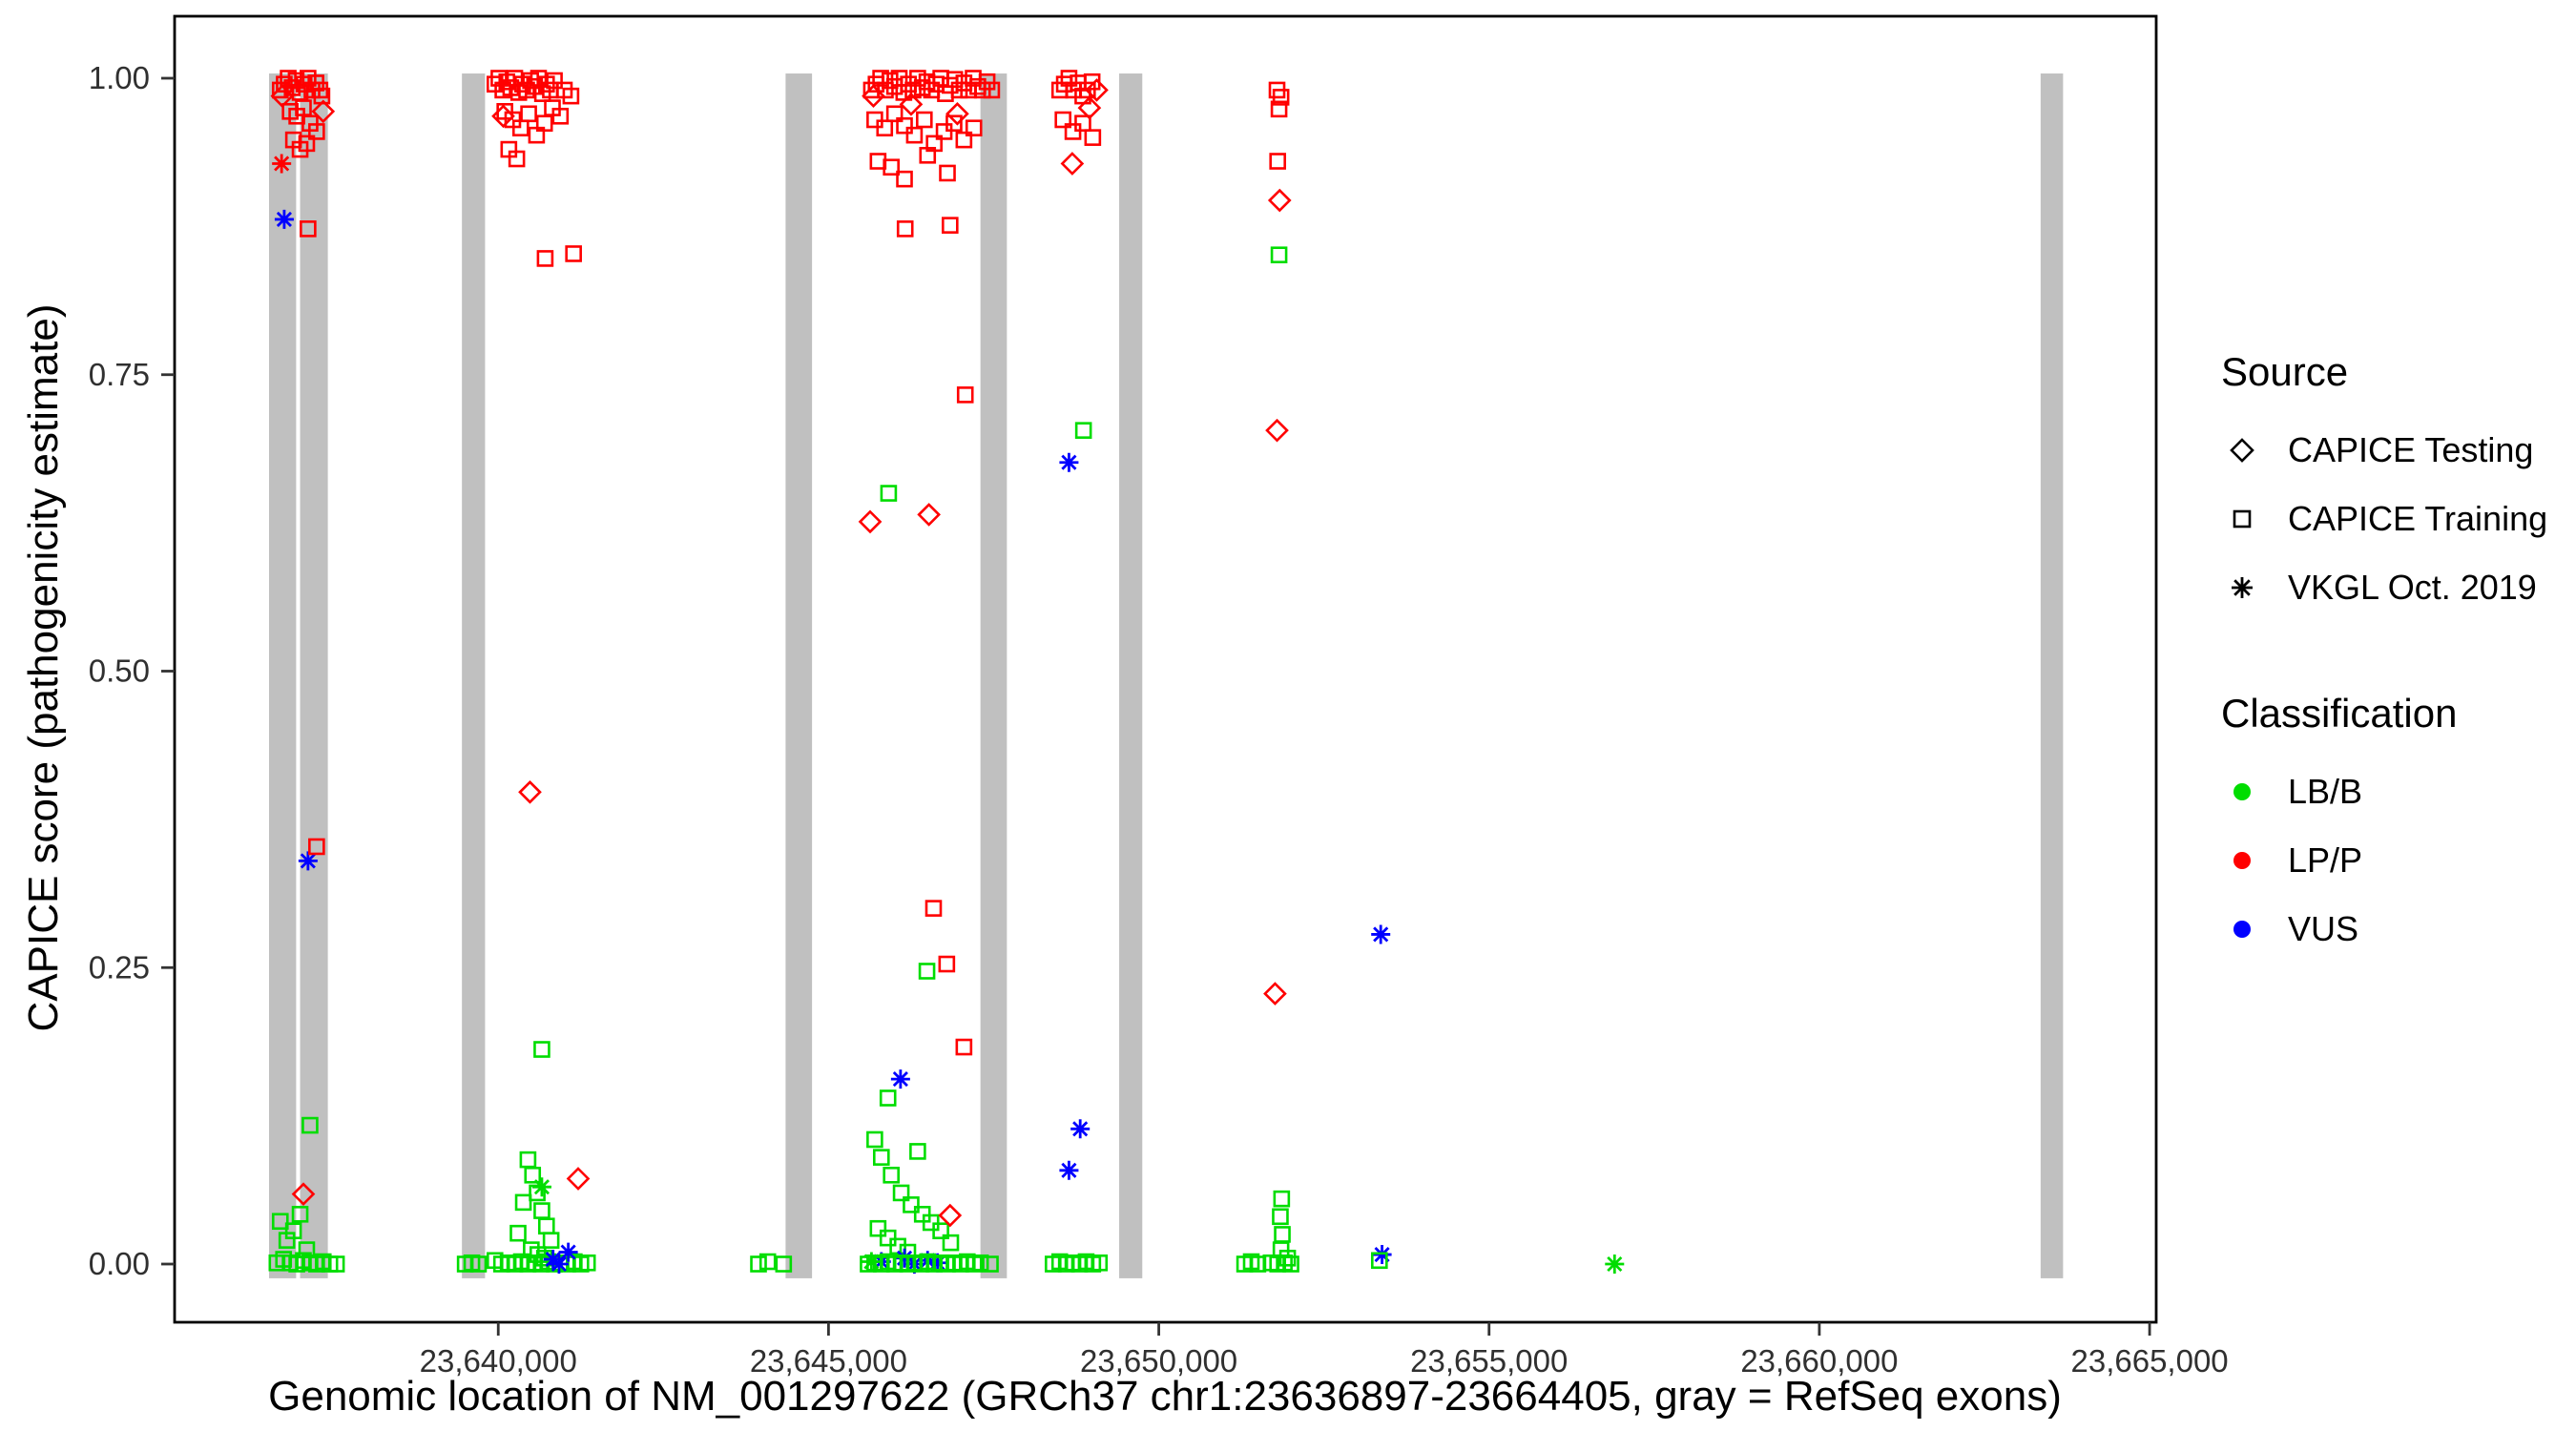  I want to click on legend-source-item: CAPICE Testing, so click(2384, 450).